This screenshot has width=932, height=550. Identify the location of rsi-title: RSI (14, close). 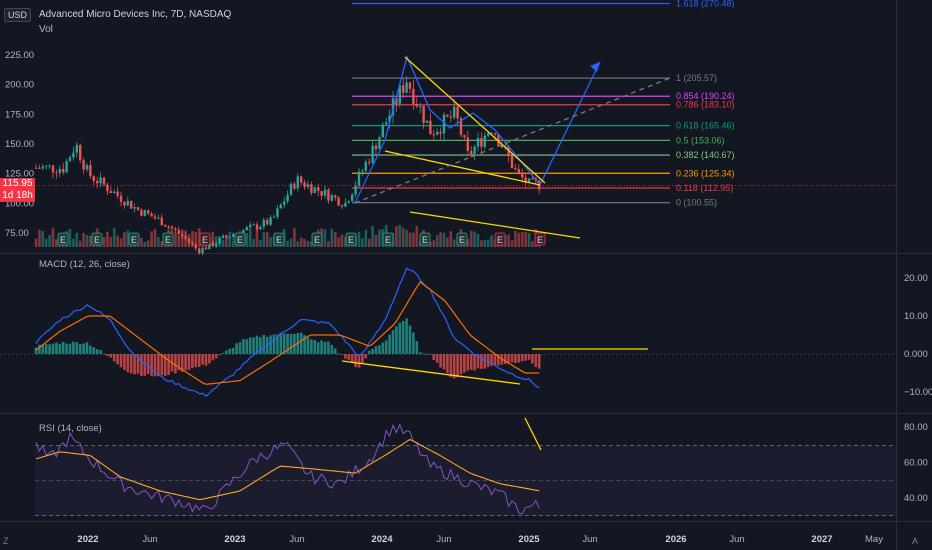
(70, 428).